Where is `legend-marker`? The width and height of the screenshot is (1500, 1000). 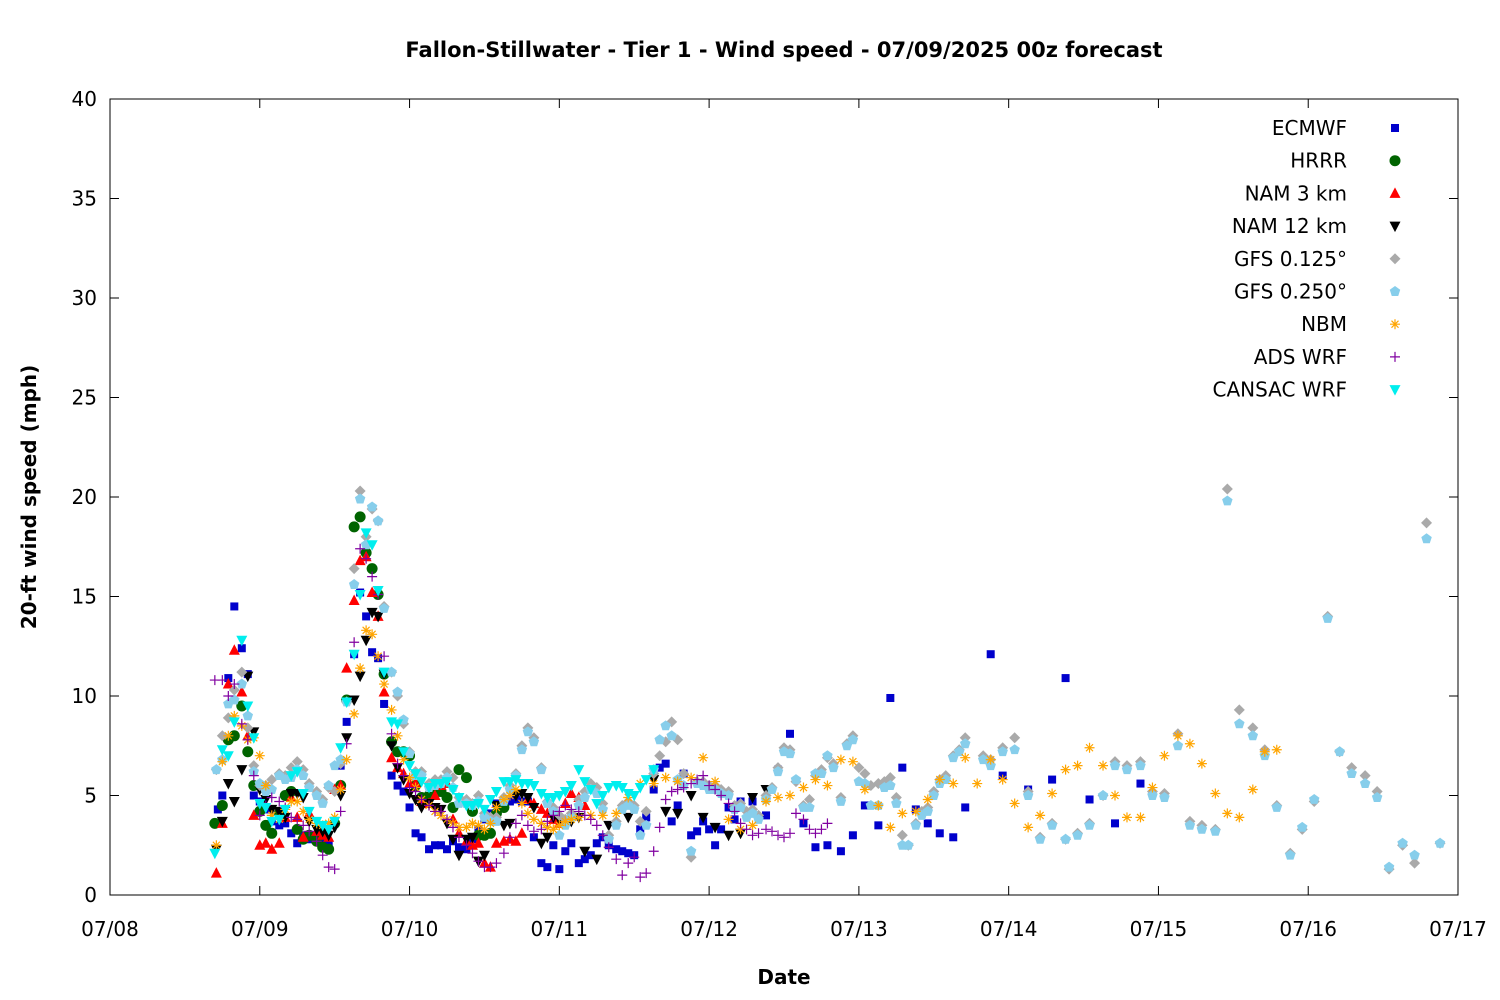
legend-marker is located at coordinates (1395, 128).